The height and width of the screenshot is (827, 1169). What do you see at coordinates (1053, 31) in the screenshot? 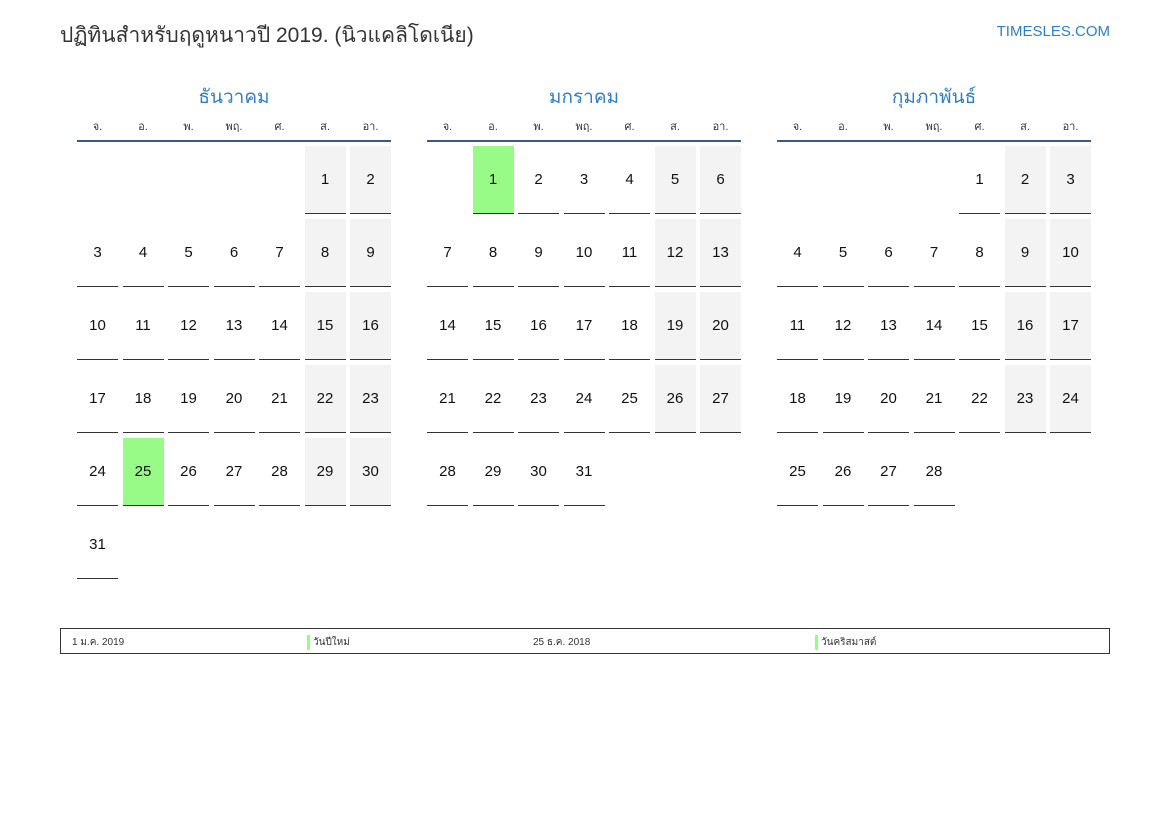
I see `brand-link: TIMESLES.COM` at bounding box center [1053, 31].